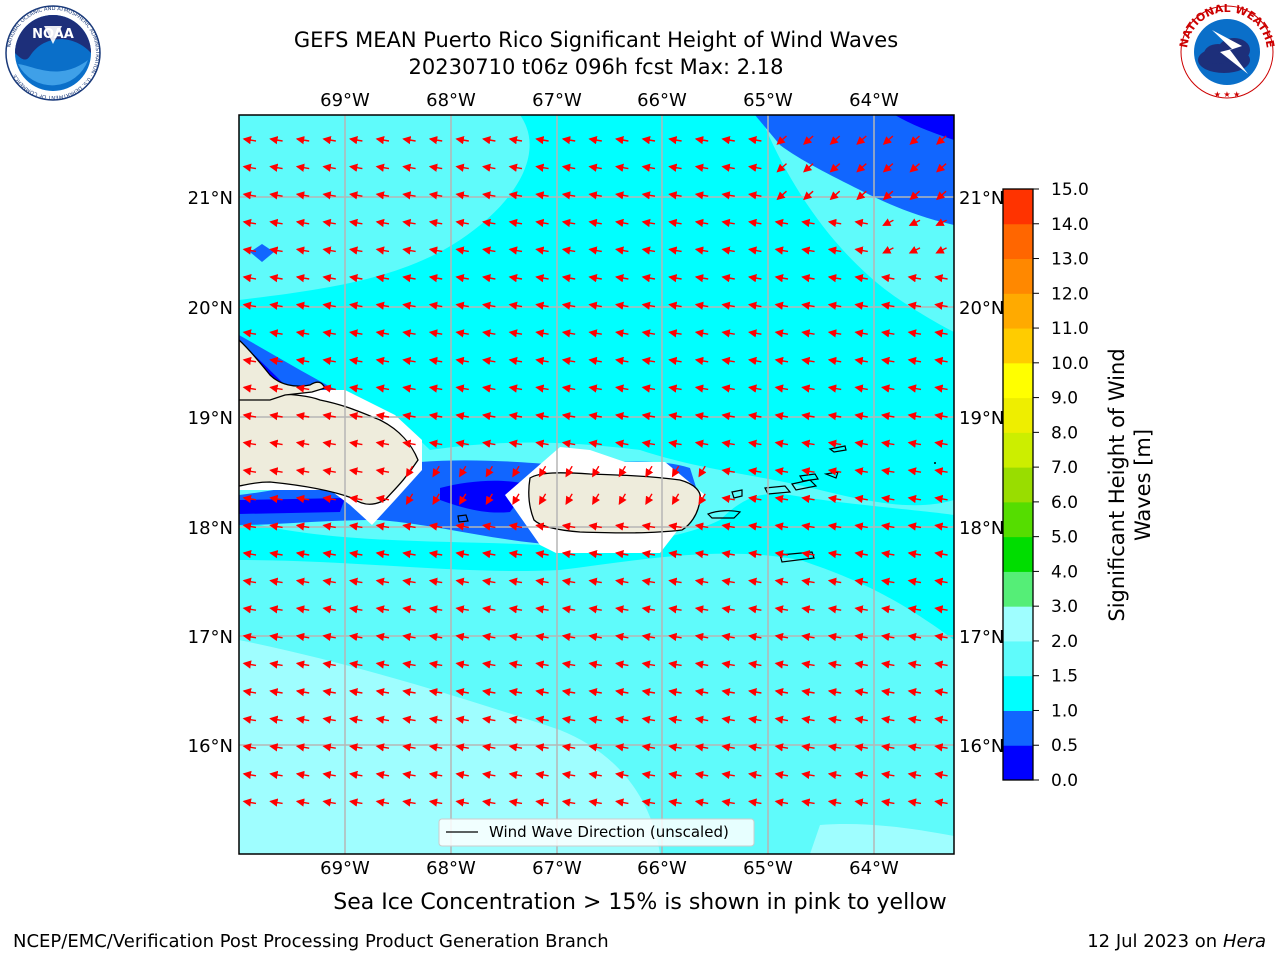 The height and width of the screenshot is (960, 1280). What do you see at coordinates (1143, 485) in the screenshot?
I see `colorbar-label-line2: Waves [m]` at bounding box center [1143, 485].